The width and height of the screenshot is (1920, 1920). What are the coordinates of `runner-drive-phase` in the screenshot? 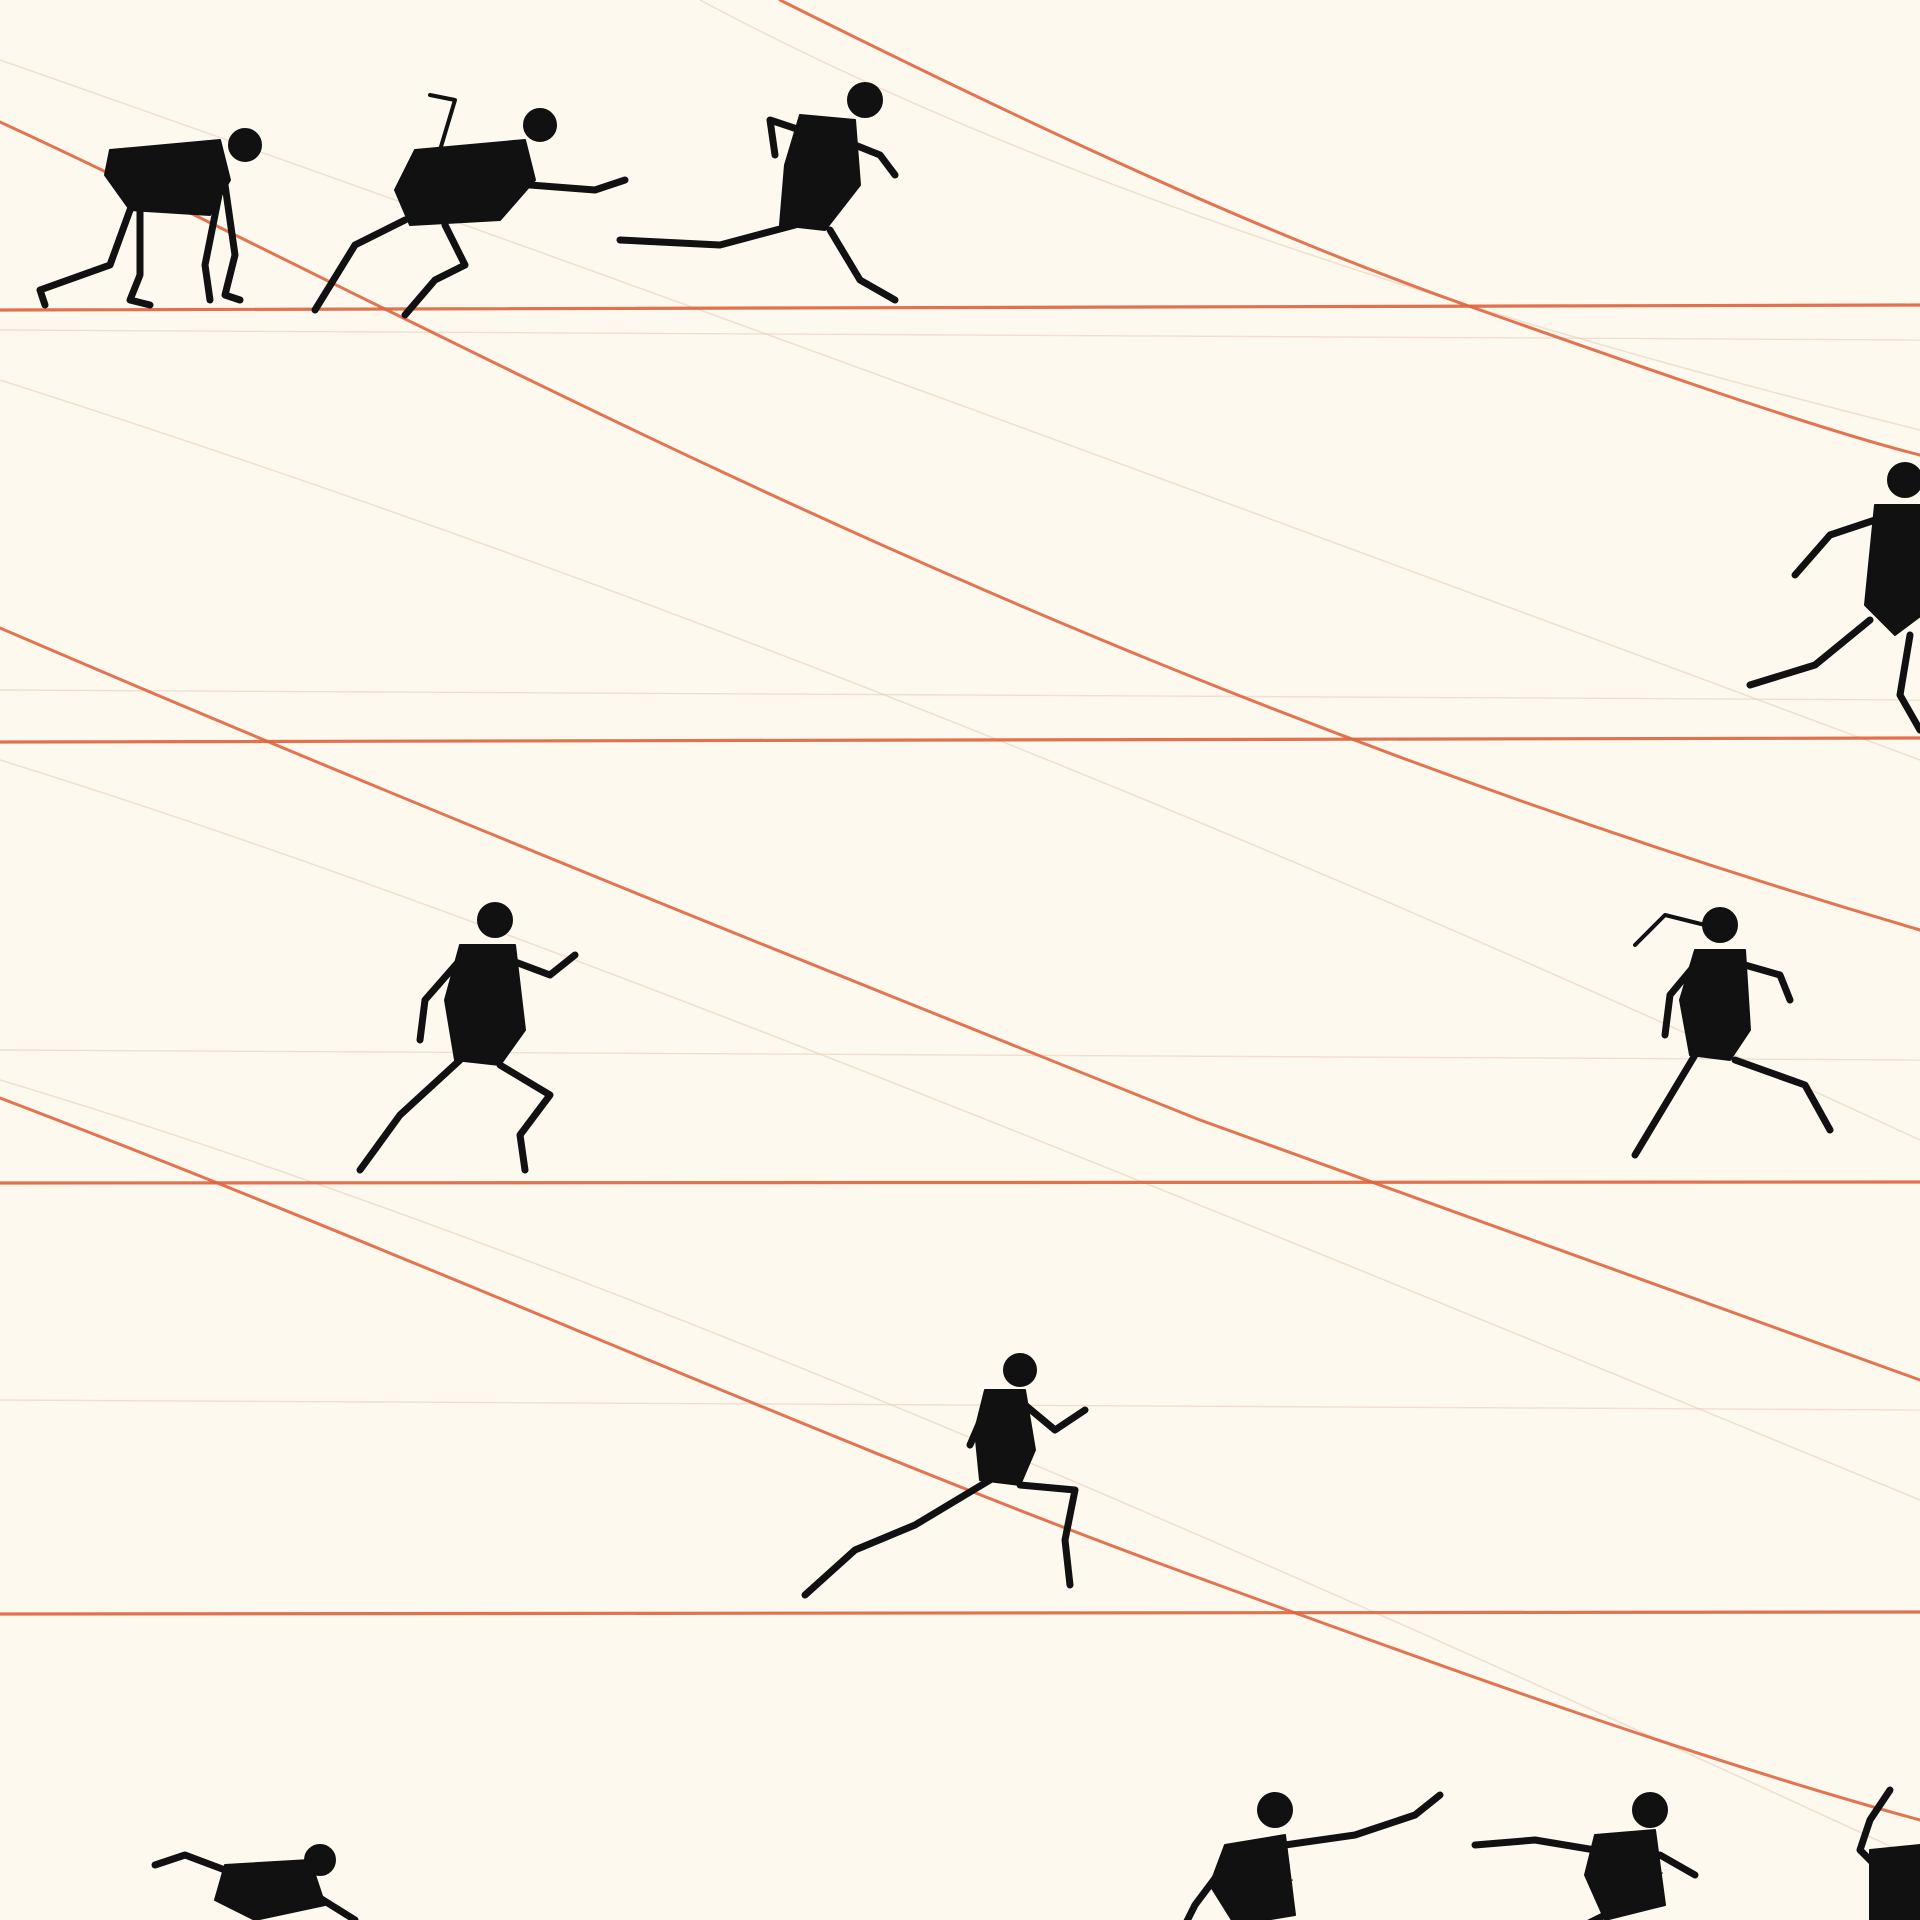 It's located at (470, 206).